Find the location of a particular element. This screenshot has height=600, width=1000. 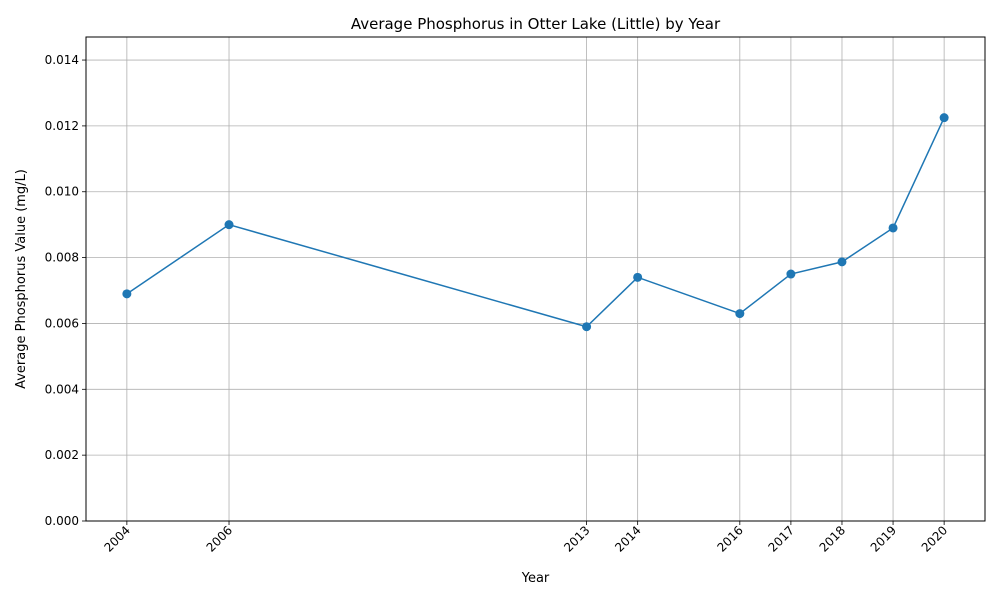

y-tick-label: 0.012 is located at coordinates (62, 126).